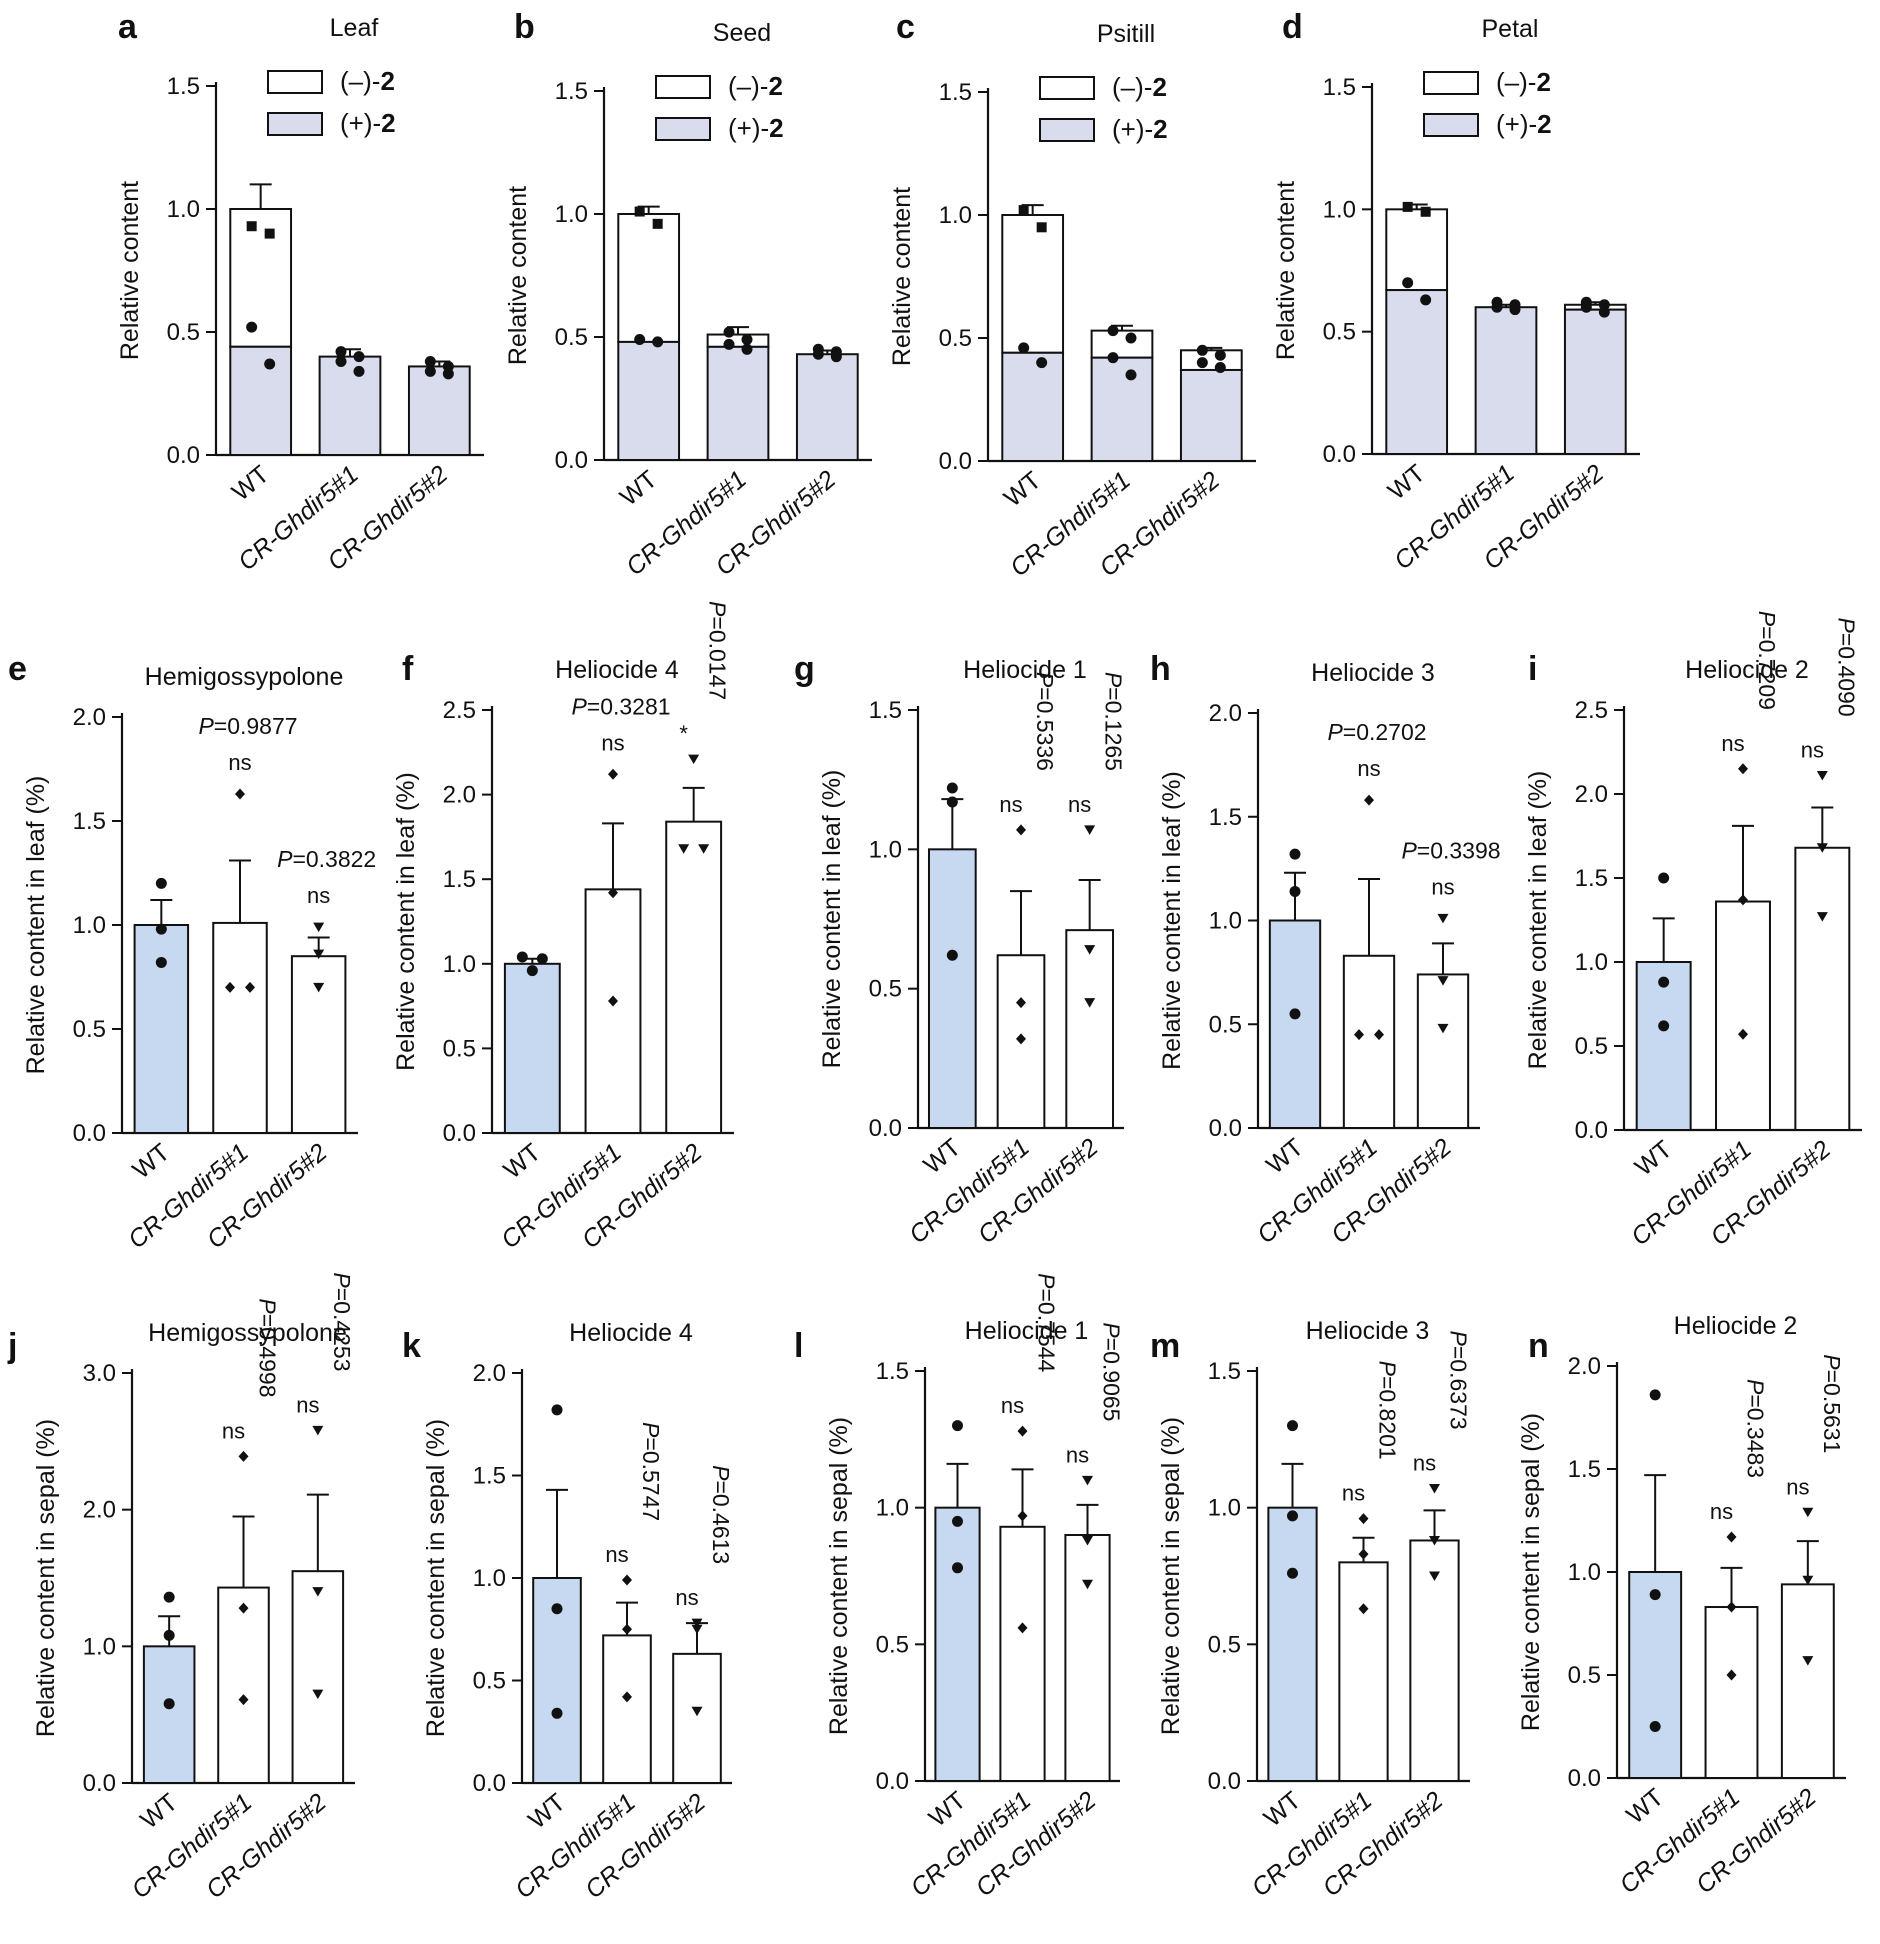 The height and width of the screenshot is (1944, 1880). I want to click on chart-title: Heliocide 4, so click(617, 670).